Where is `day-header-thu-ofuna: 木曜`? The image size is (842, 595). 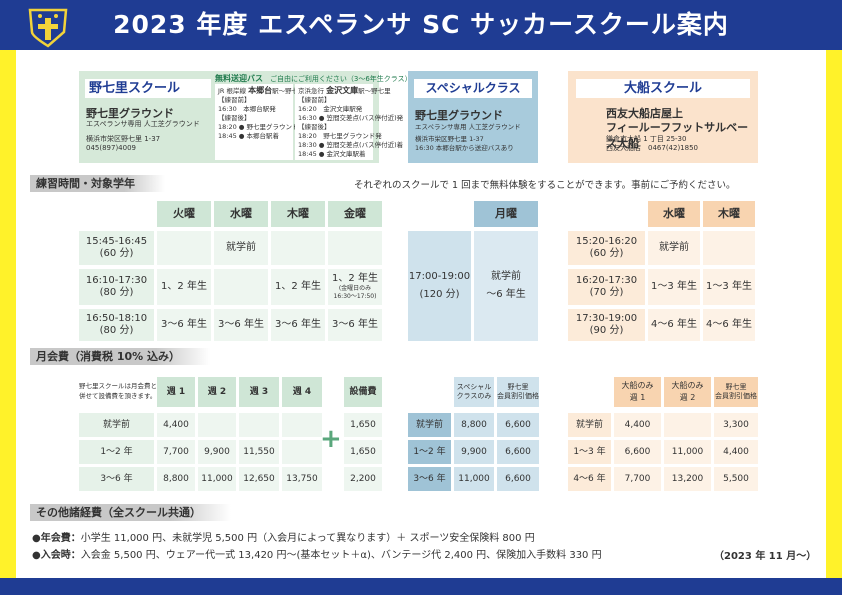
day-header-thu-ofuna: 木曜 is located at coordinates (729, 214).